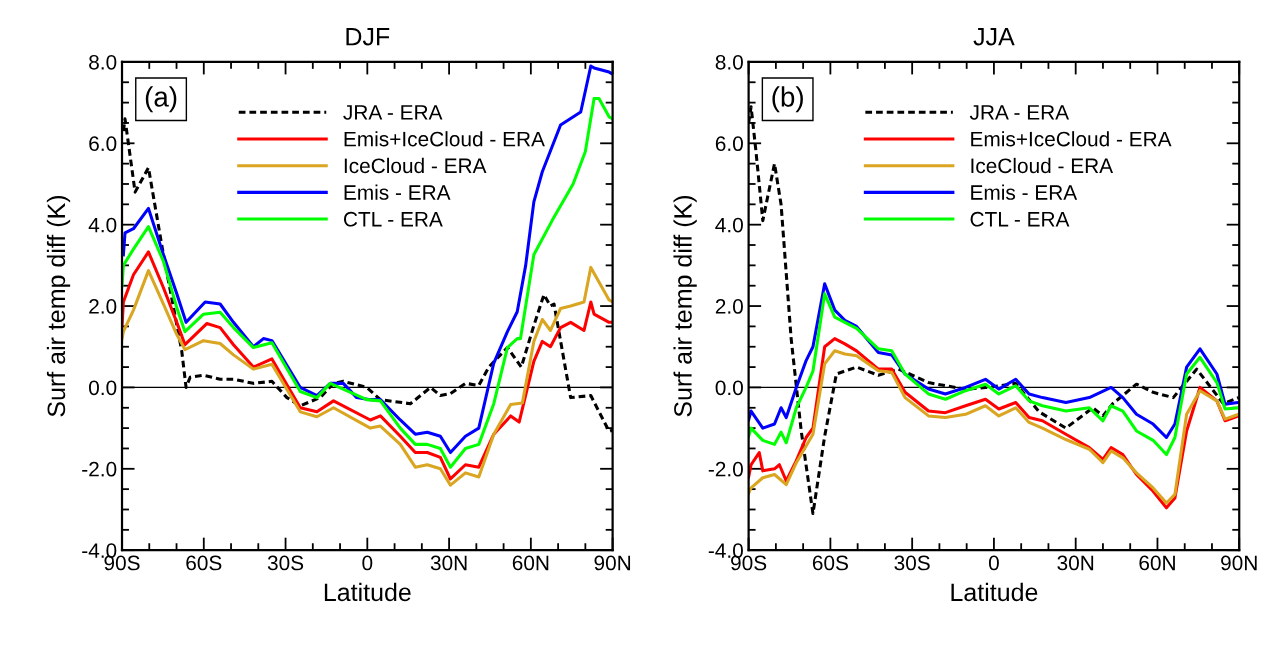 The width and height of the screenshot is (1271, 645). What do you see at coordinates (368, 37) in the screenshot?
I see `chart-title: DJF` at bounding box center [368, 37].